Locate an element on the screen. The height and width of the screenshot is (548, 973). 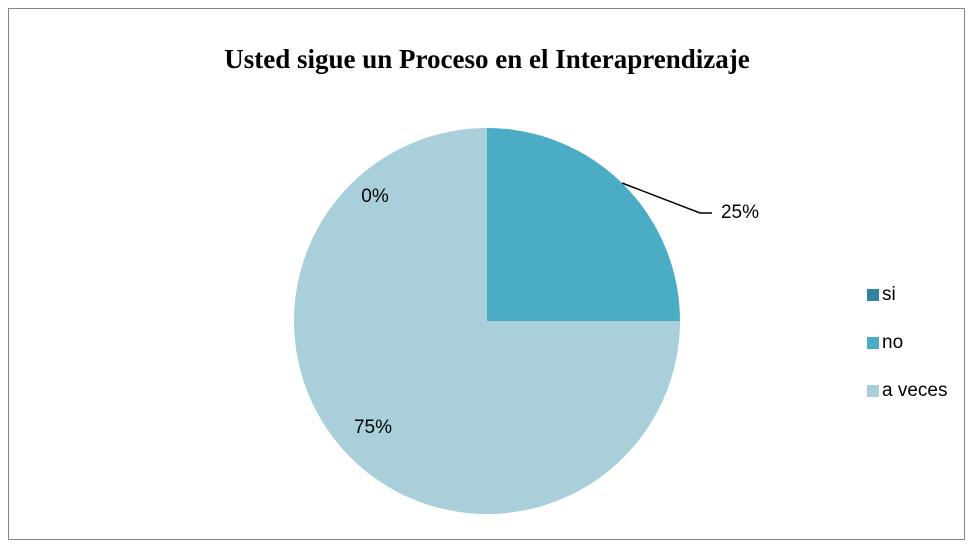
legend-label: si is located at coordinates (889, 294).